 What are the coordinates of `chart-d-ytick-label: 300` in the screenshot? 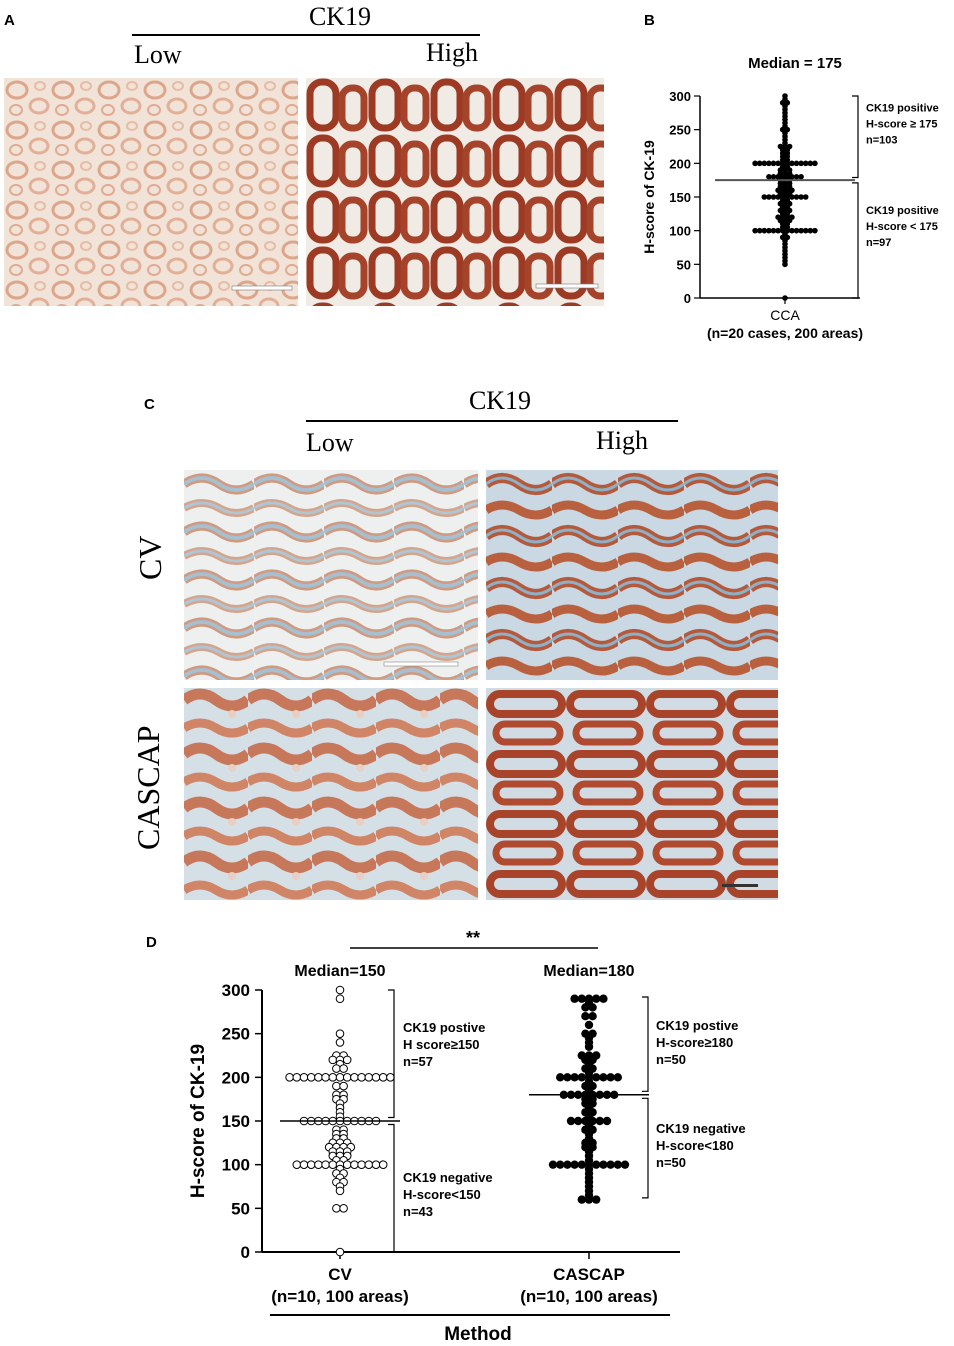 It's located at (236, 990).